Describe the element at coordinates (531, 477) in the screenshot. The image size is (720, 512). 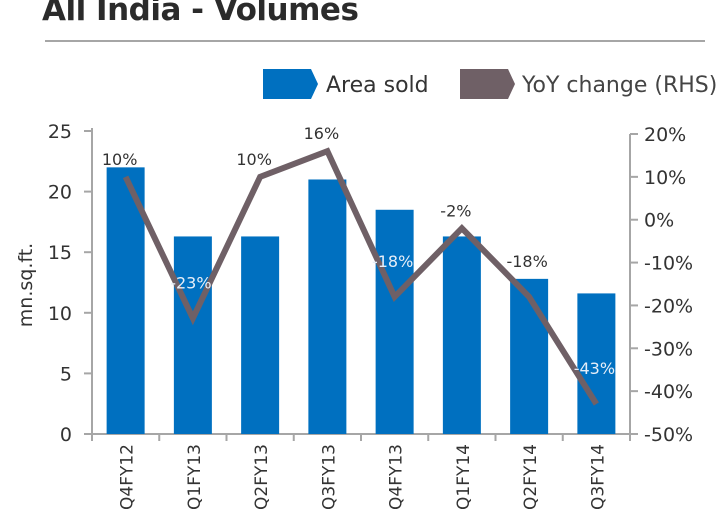
I see `x-tick-label: Q2FY14` at that location.